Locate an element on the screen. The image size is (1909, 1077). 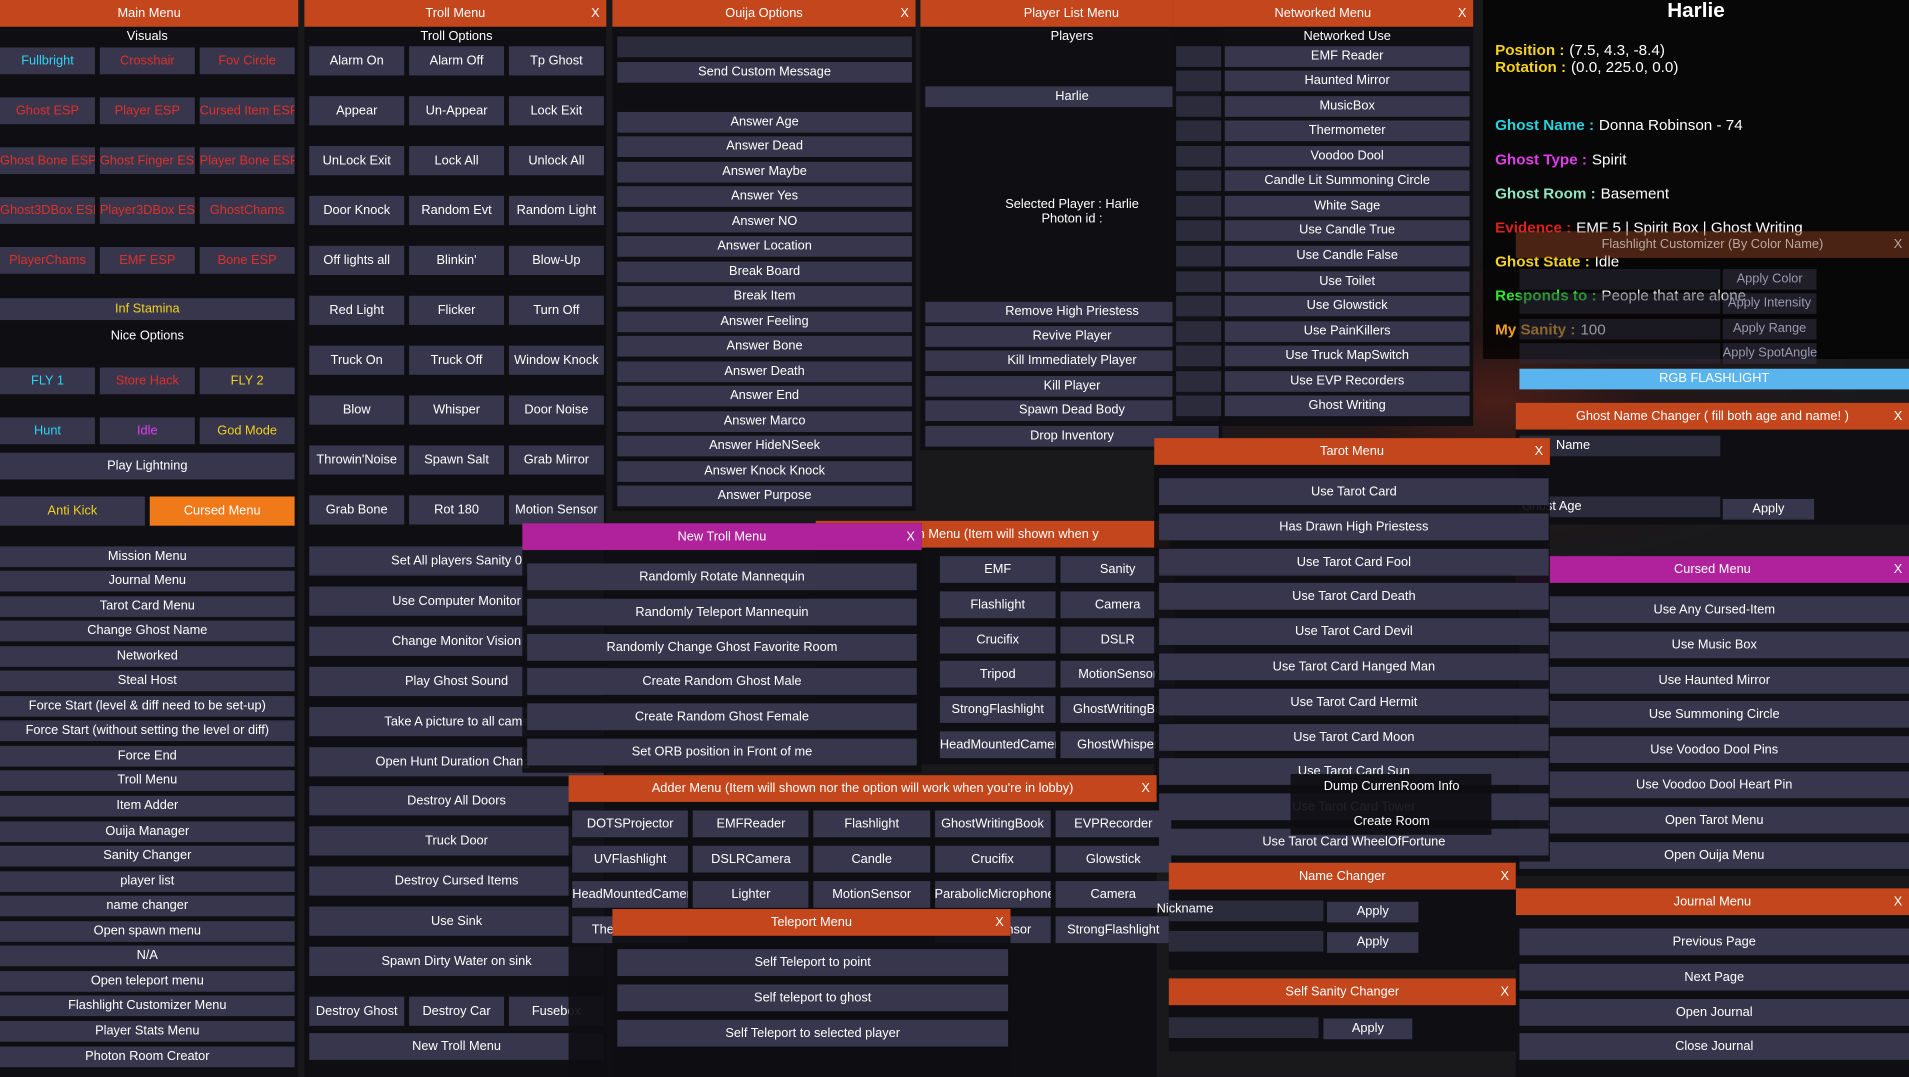
menu-button: Answer Death is located at coordinates (764, 371).